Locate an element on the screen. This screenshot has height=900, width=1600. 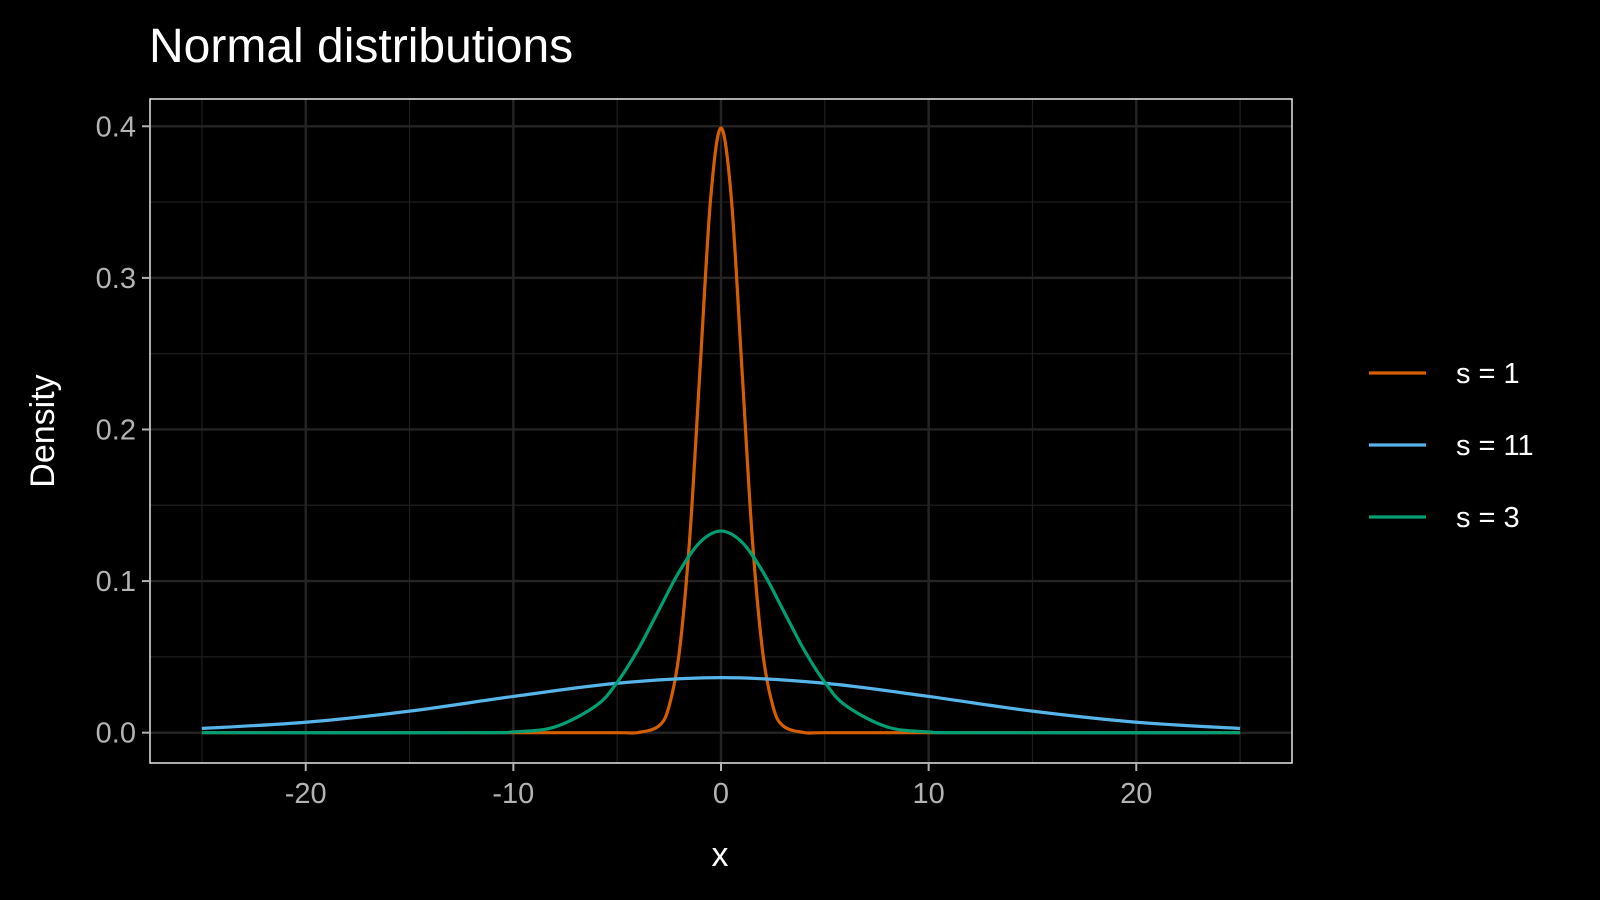
x-tick-label: -20 is located at coordinates (306, 794).